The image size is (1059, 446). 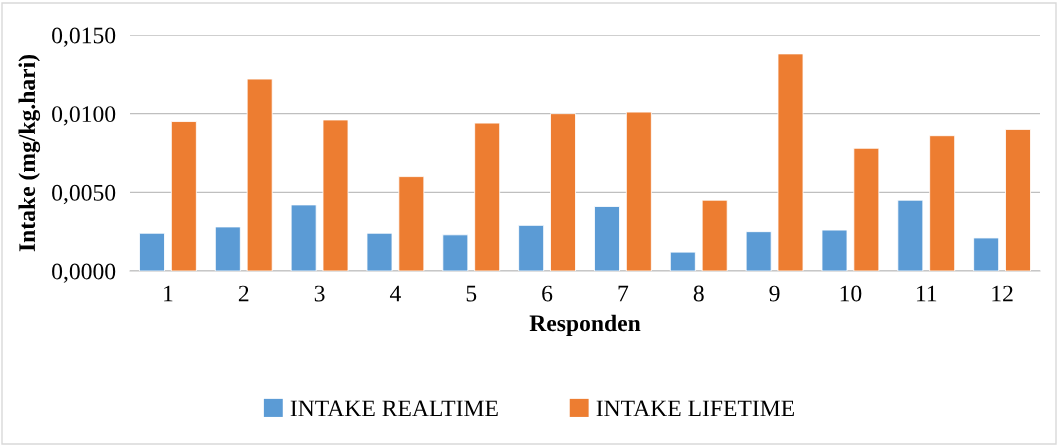 What do you see at coordinates (84, 194) in the screenshot?
I see `y-tick-label: 0,0050` at bounding box center [84, 194].